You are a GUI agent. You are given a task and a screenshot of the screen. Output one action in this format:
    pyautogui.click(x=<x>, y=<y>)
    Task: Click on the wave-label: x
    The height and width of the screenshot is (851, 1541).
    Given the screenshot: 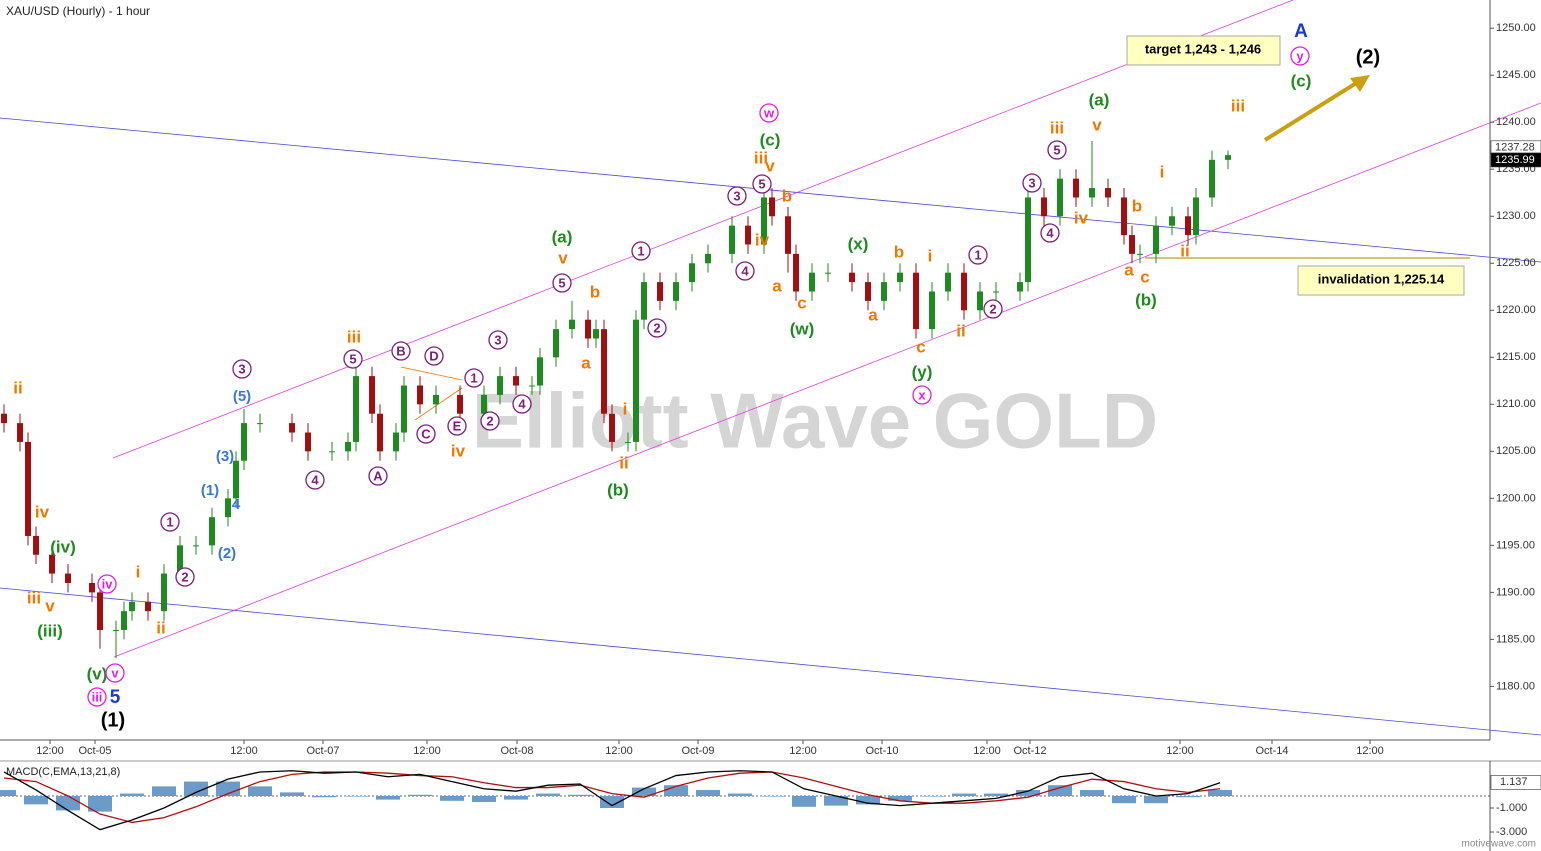 What is the action you would take?
    pyautogui.click(x=922, y=394)
    